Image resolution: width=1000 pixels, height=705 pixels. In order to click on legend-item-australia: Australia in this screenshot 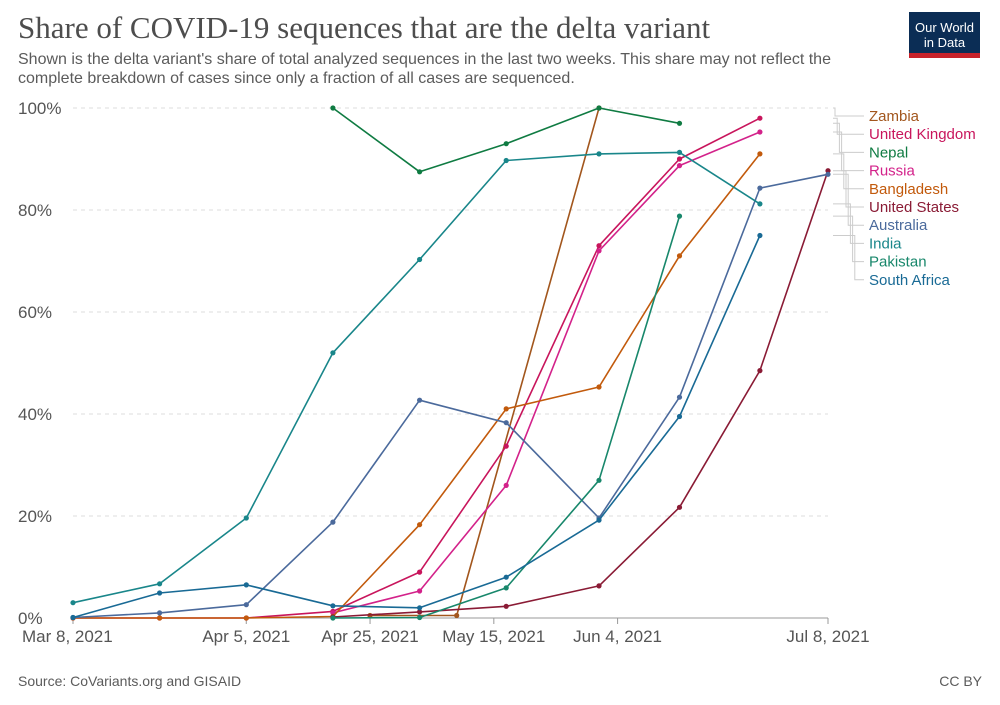, I will do `click(880, 203)`.